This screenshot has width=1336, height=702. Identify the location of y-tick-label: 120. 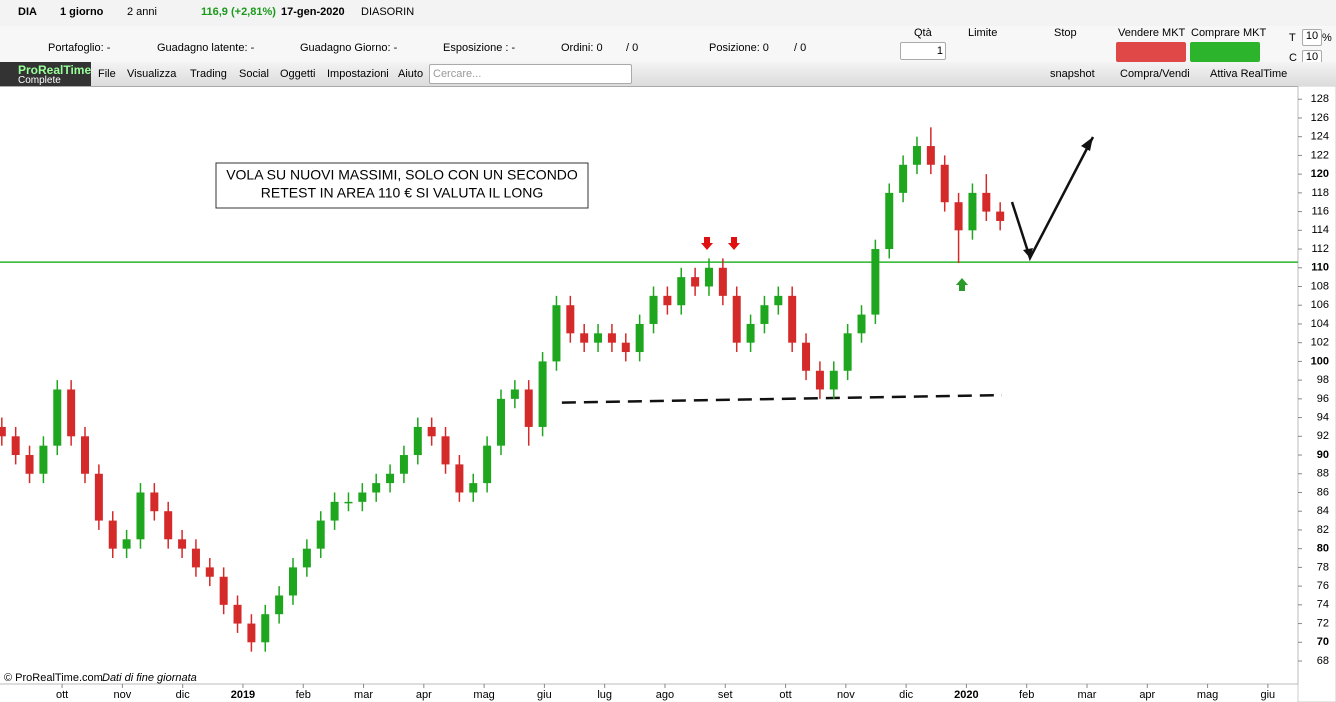
(1320, 174).